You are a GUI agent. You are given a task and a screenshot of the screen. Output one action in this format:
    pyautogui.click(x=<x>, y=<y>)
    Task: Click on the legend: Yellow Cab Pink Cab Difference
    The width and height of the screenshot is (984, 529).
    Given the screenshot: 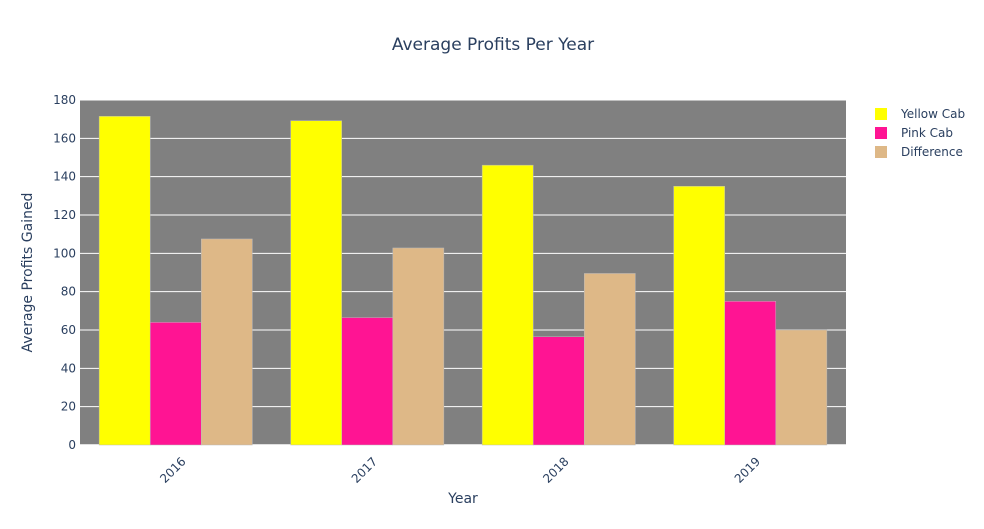 What is the action you would take?
    pyautogui.click(x=920, y=133)
    